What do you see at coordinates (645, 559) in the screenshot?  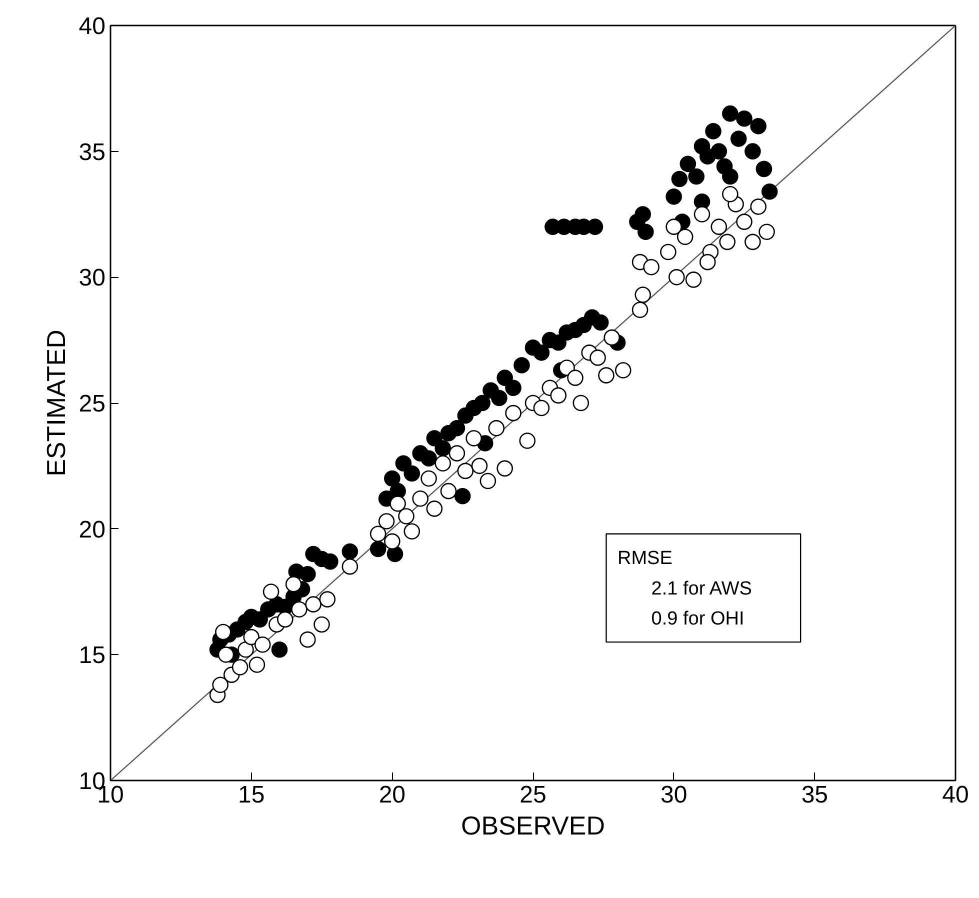 I see `annotation: RMSE` at bounding box center [645, 559].